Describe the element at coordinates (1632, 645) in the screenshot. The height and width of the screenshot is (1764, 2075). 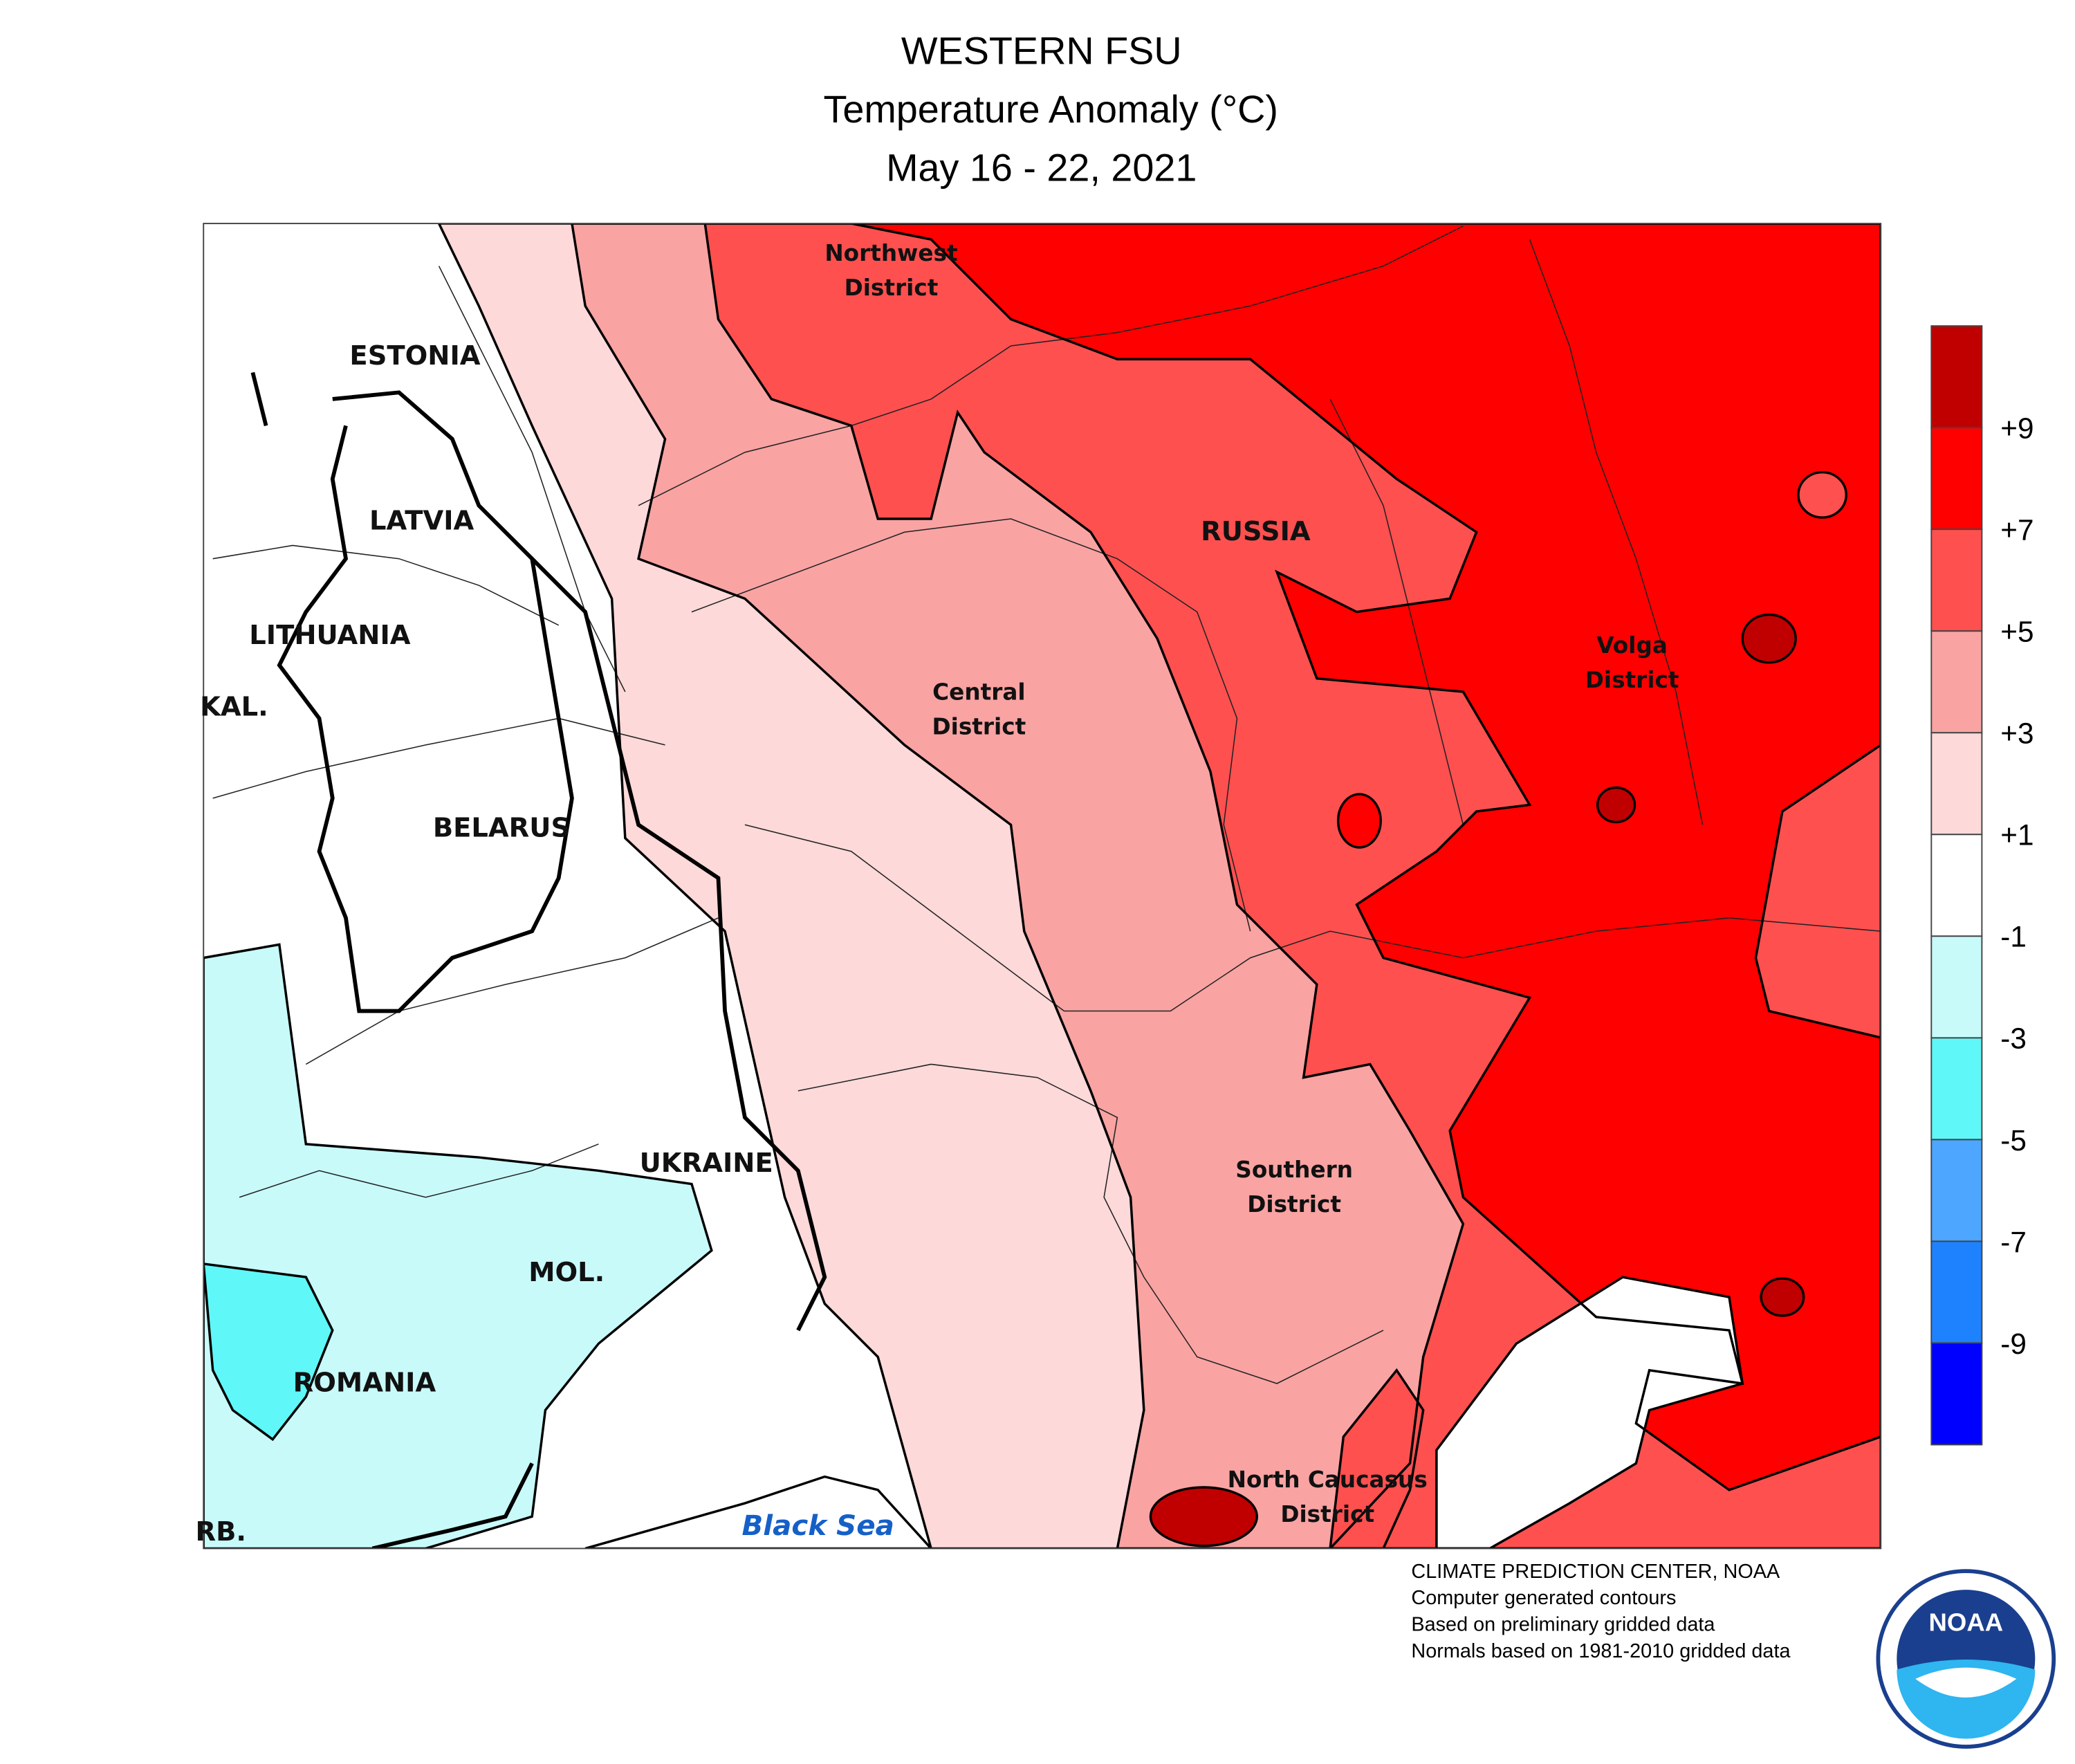
I see `region-label: Volga` at that location.